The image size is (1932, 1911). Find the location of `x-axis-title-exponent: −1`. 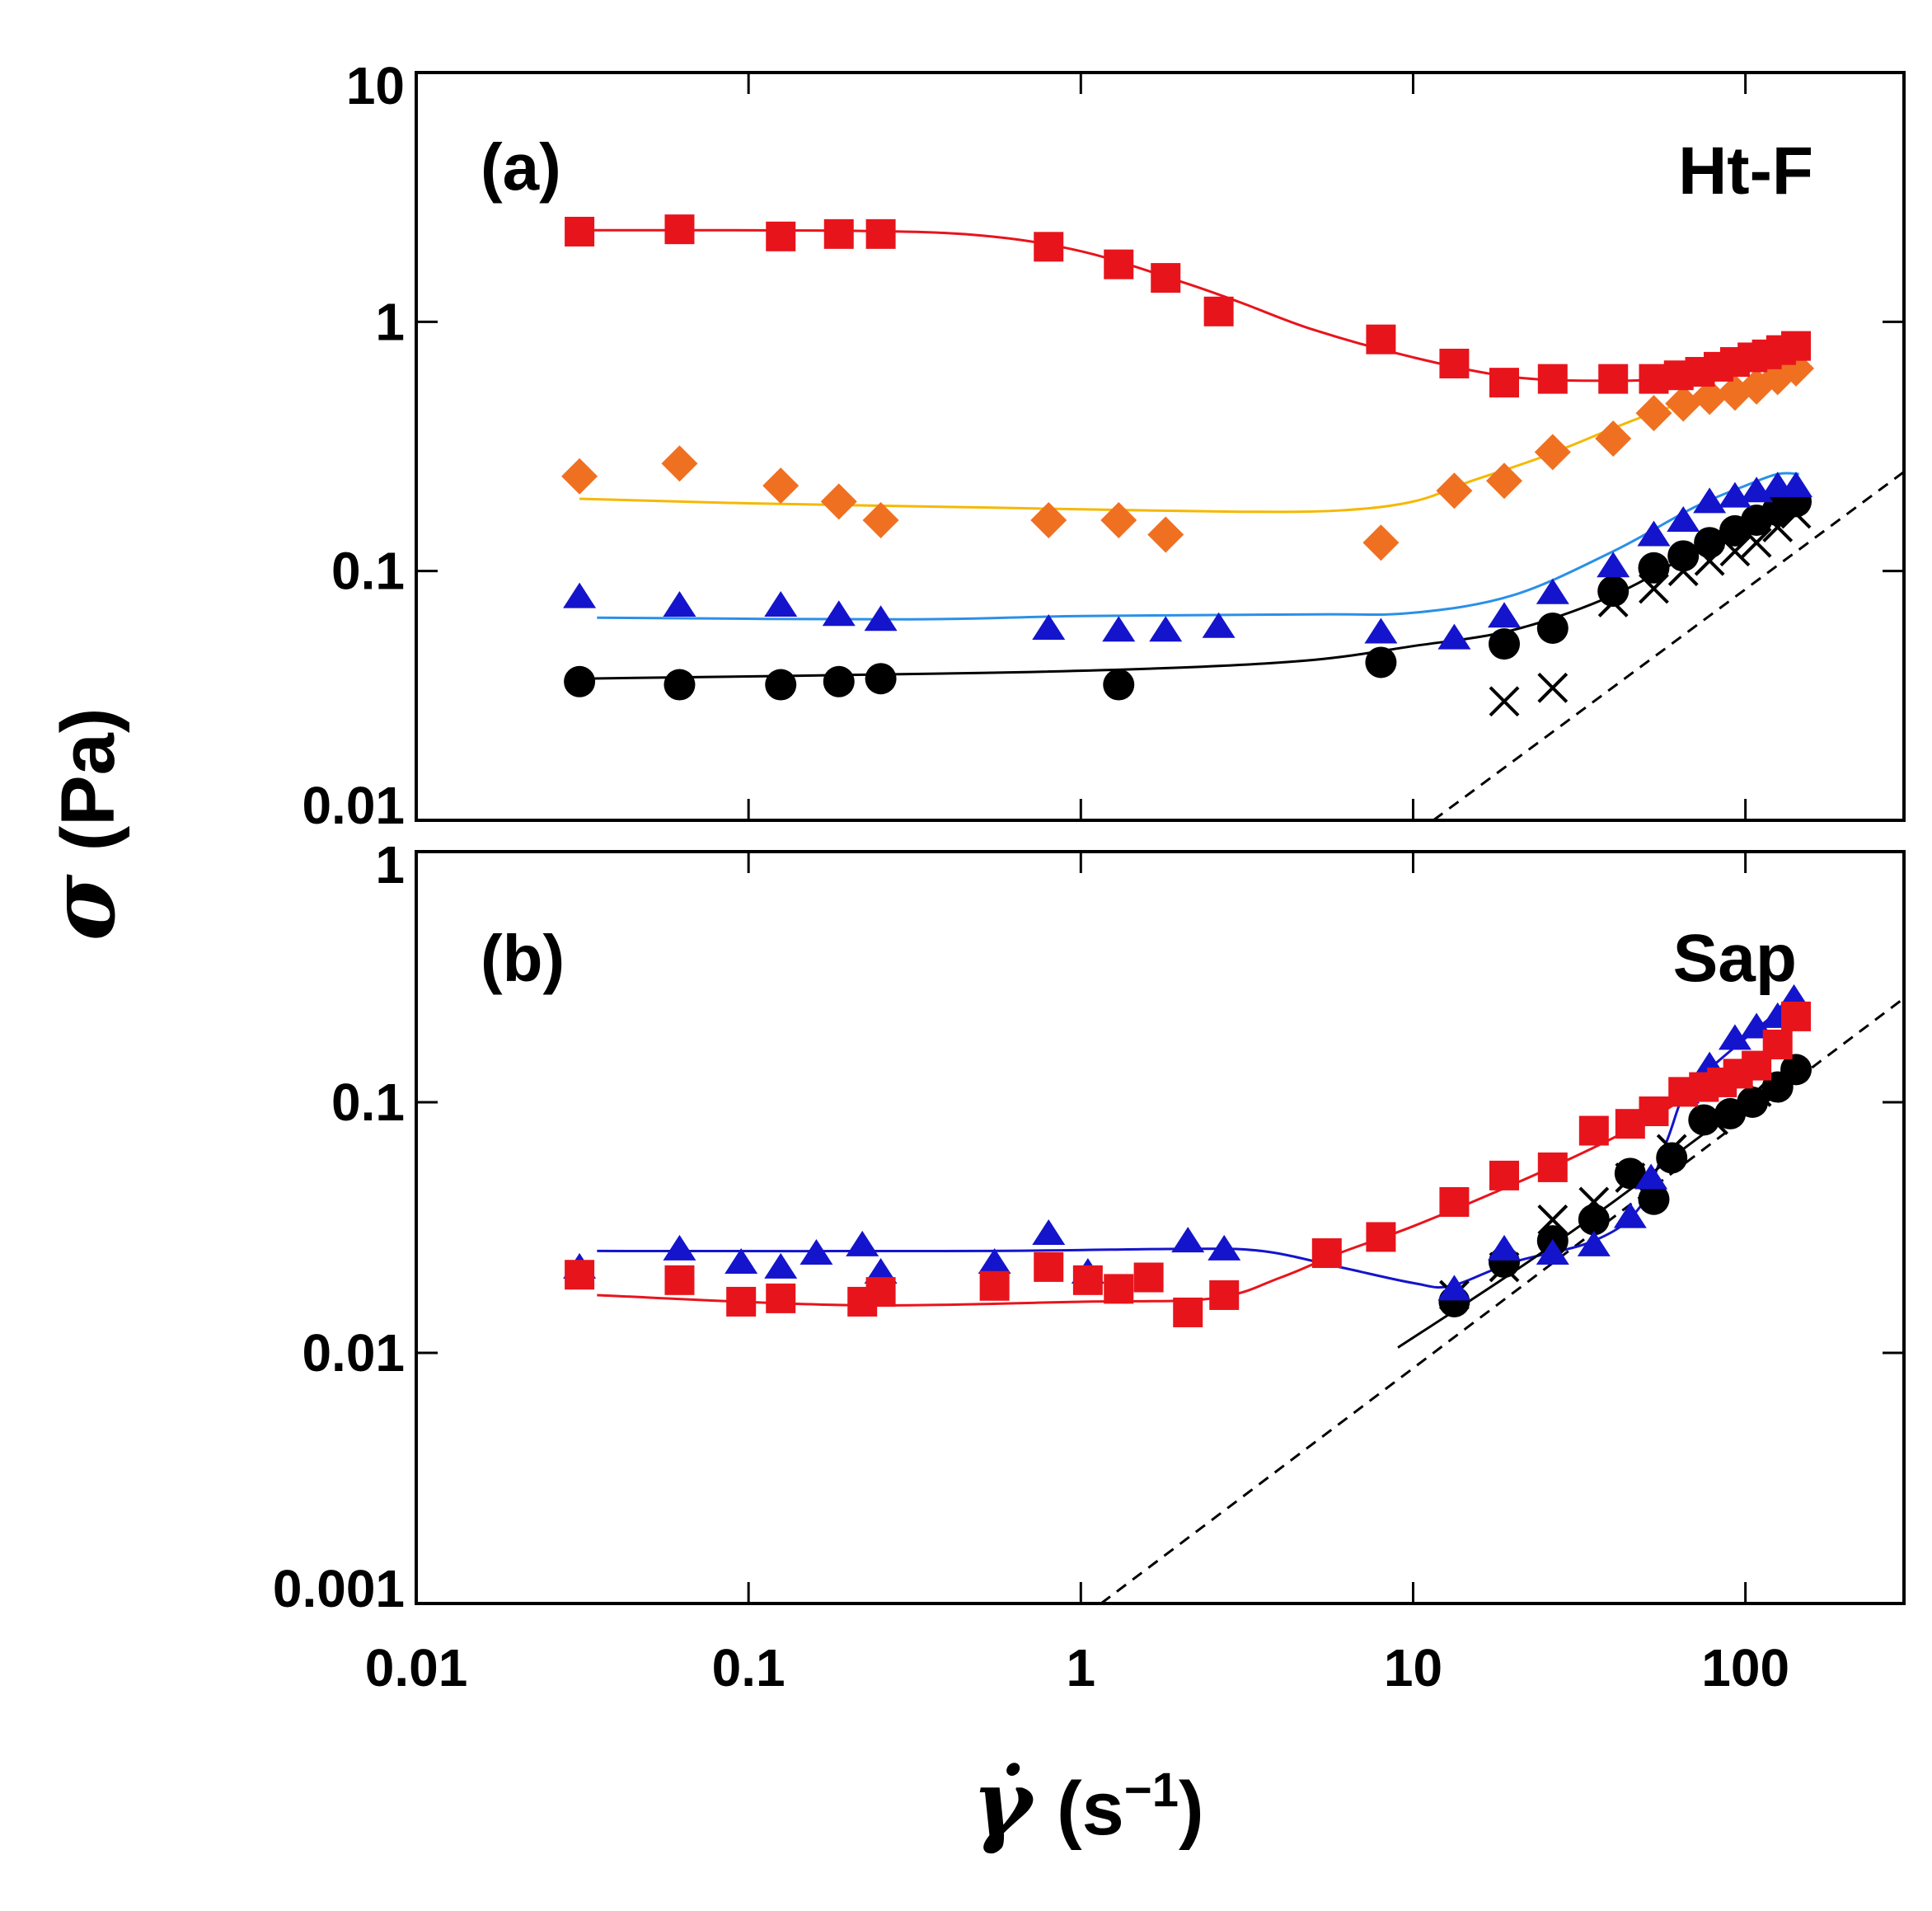

x-axis-title-exponent: −1 is located at coordinates (1151, 1790).